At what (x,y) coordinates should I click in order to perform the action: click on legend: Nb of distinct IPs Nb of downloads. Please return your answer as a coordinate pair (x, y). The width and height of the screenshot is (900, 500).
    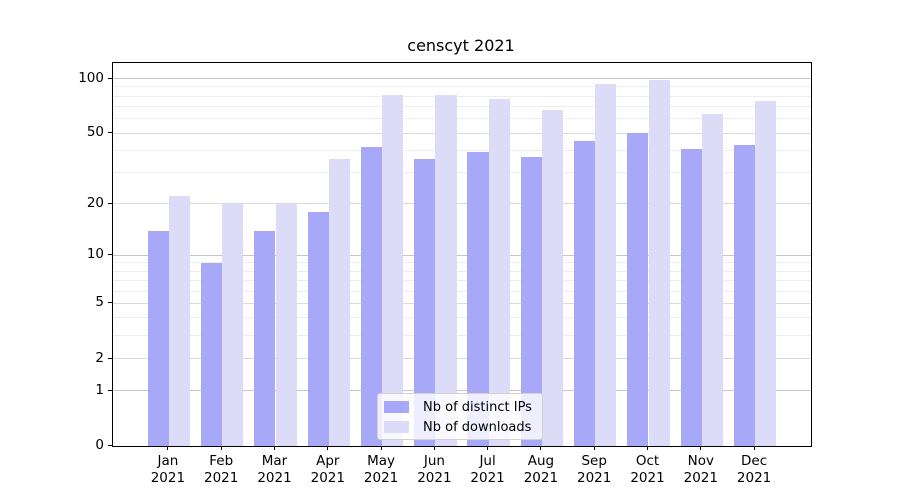
    Looking at the image, I should click on (460, 416).